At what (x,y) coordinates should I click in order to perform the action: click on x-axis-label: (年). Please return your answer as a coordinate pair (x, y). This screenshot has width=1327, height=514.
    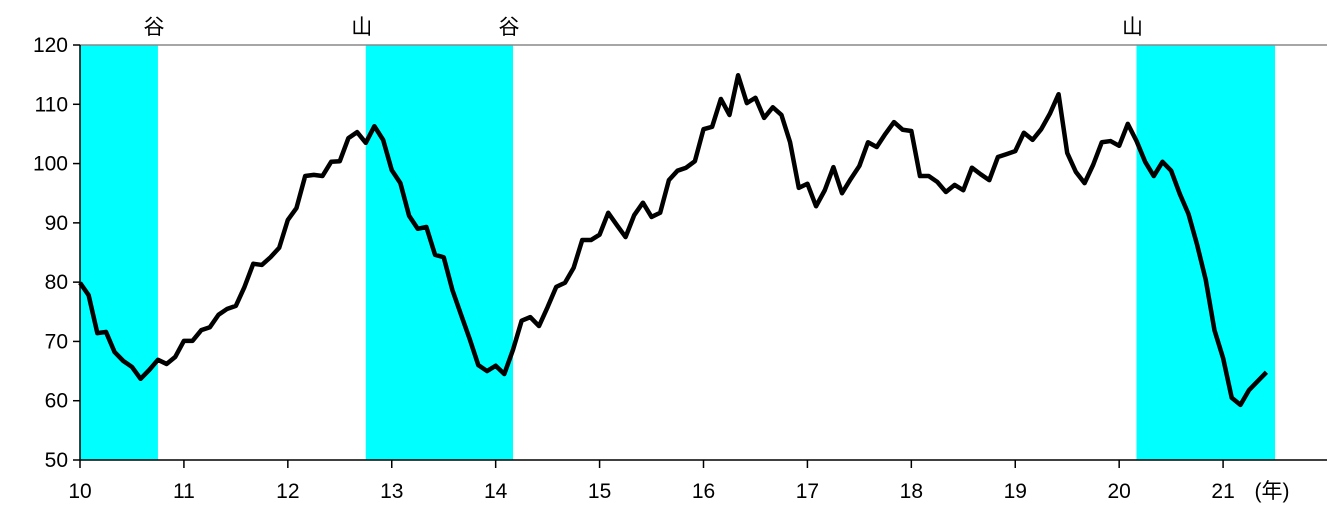
    Looking at the image, I should click on (1272, 491).